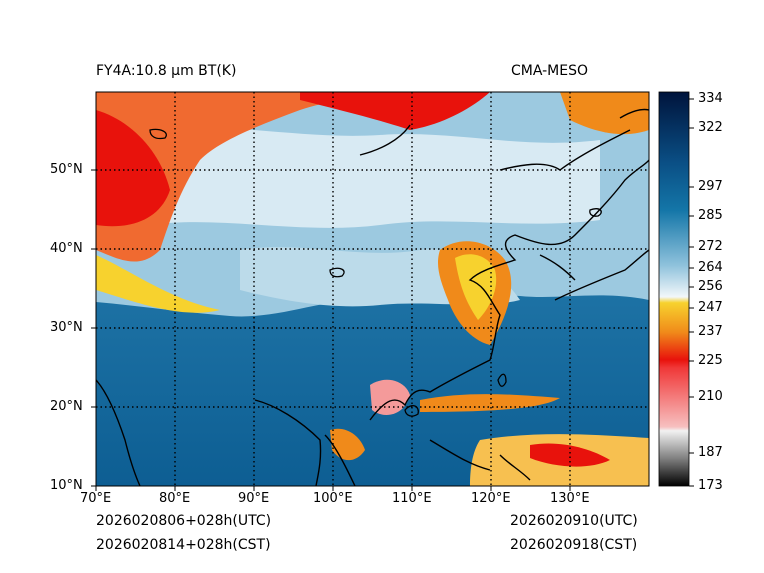 Image resolution: width=764 pixels, height=573 pixels. I want to click on lon-label-90e: 90°E, so click(254, 498).